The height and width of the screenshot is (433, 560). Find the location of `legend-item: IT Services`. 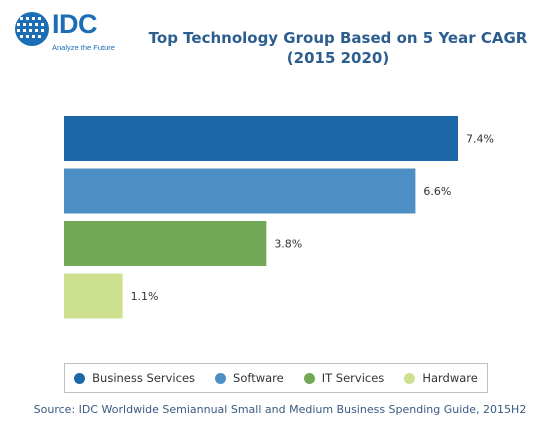

legend-item: IT Services is located at coordinates (344, 378).